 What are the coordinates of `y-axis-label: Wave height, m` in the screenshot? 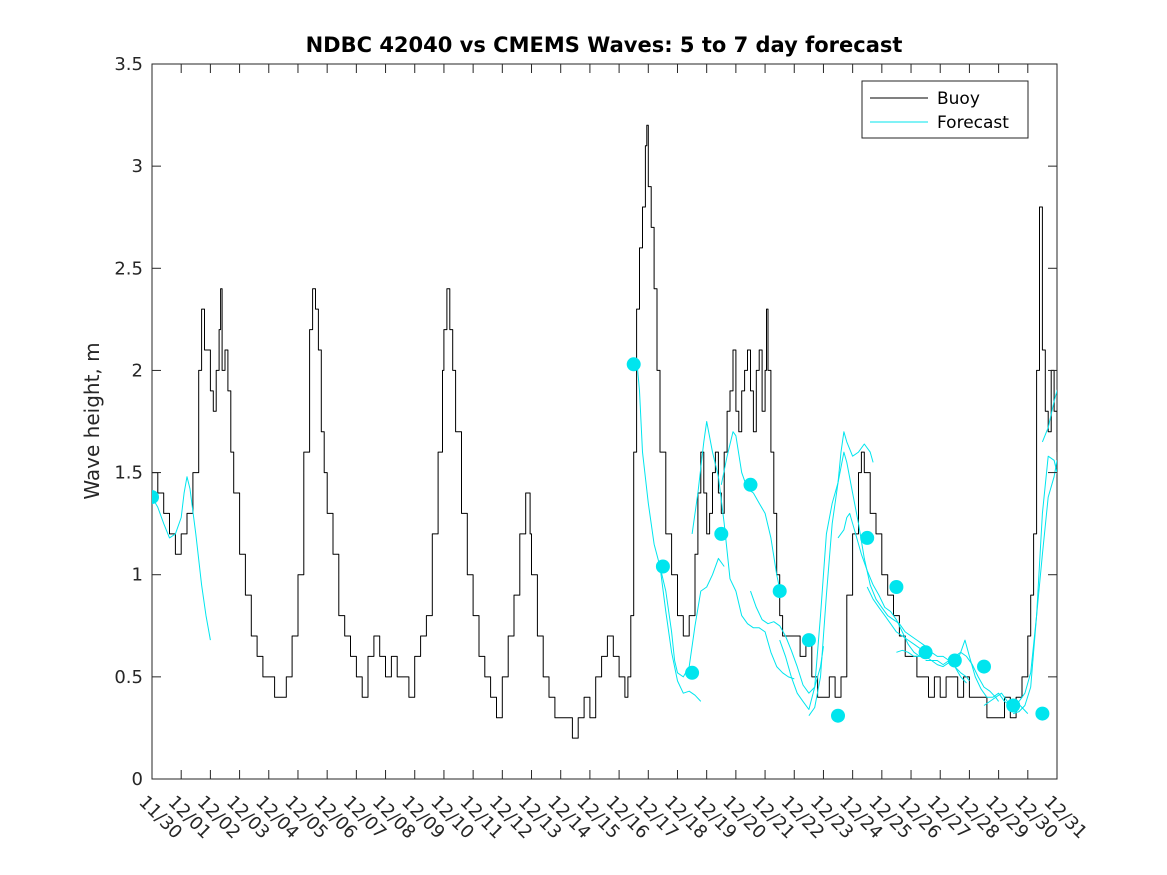 It's located at (92, 420).